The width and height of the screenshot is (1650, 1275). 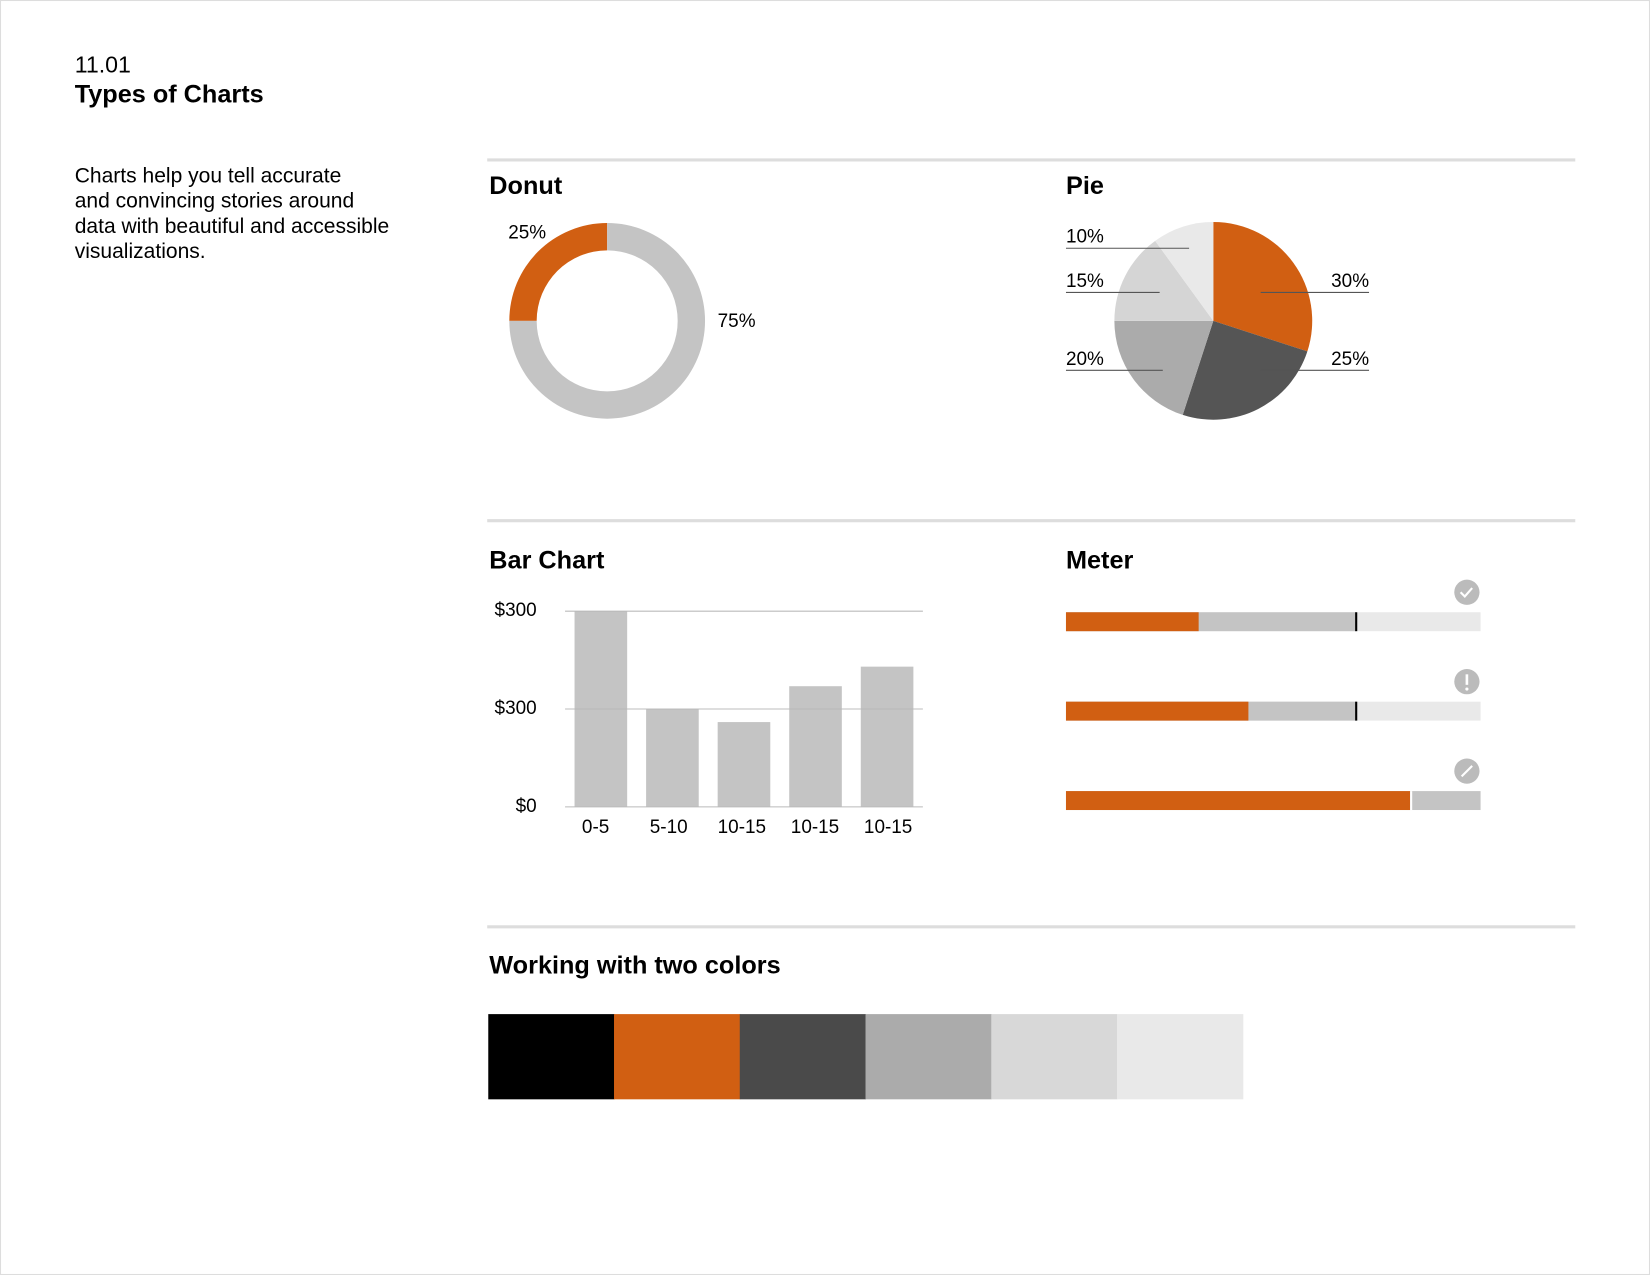 What do you see at coordinates (232, 226) in the screenshot?
I see `description-line: data with beautiful and accessible` at bounding box center [232, 226].